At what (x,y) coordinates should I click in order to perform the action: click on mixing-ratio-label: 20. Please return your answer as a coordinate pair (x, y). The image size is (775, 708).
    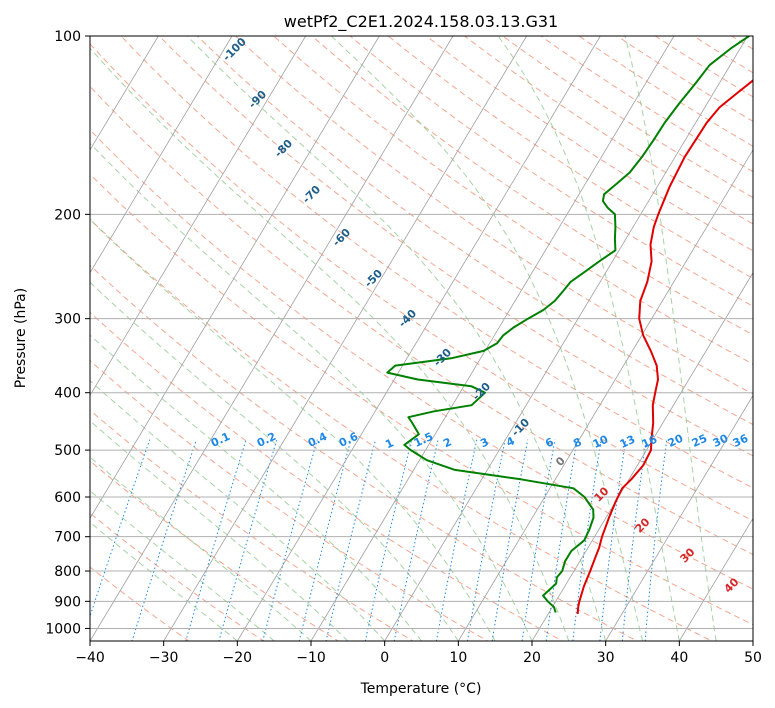
    Looking at the image, I should click on (676, 441).